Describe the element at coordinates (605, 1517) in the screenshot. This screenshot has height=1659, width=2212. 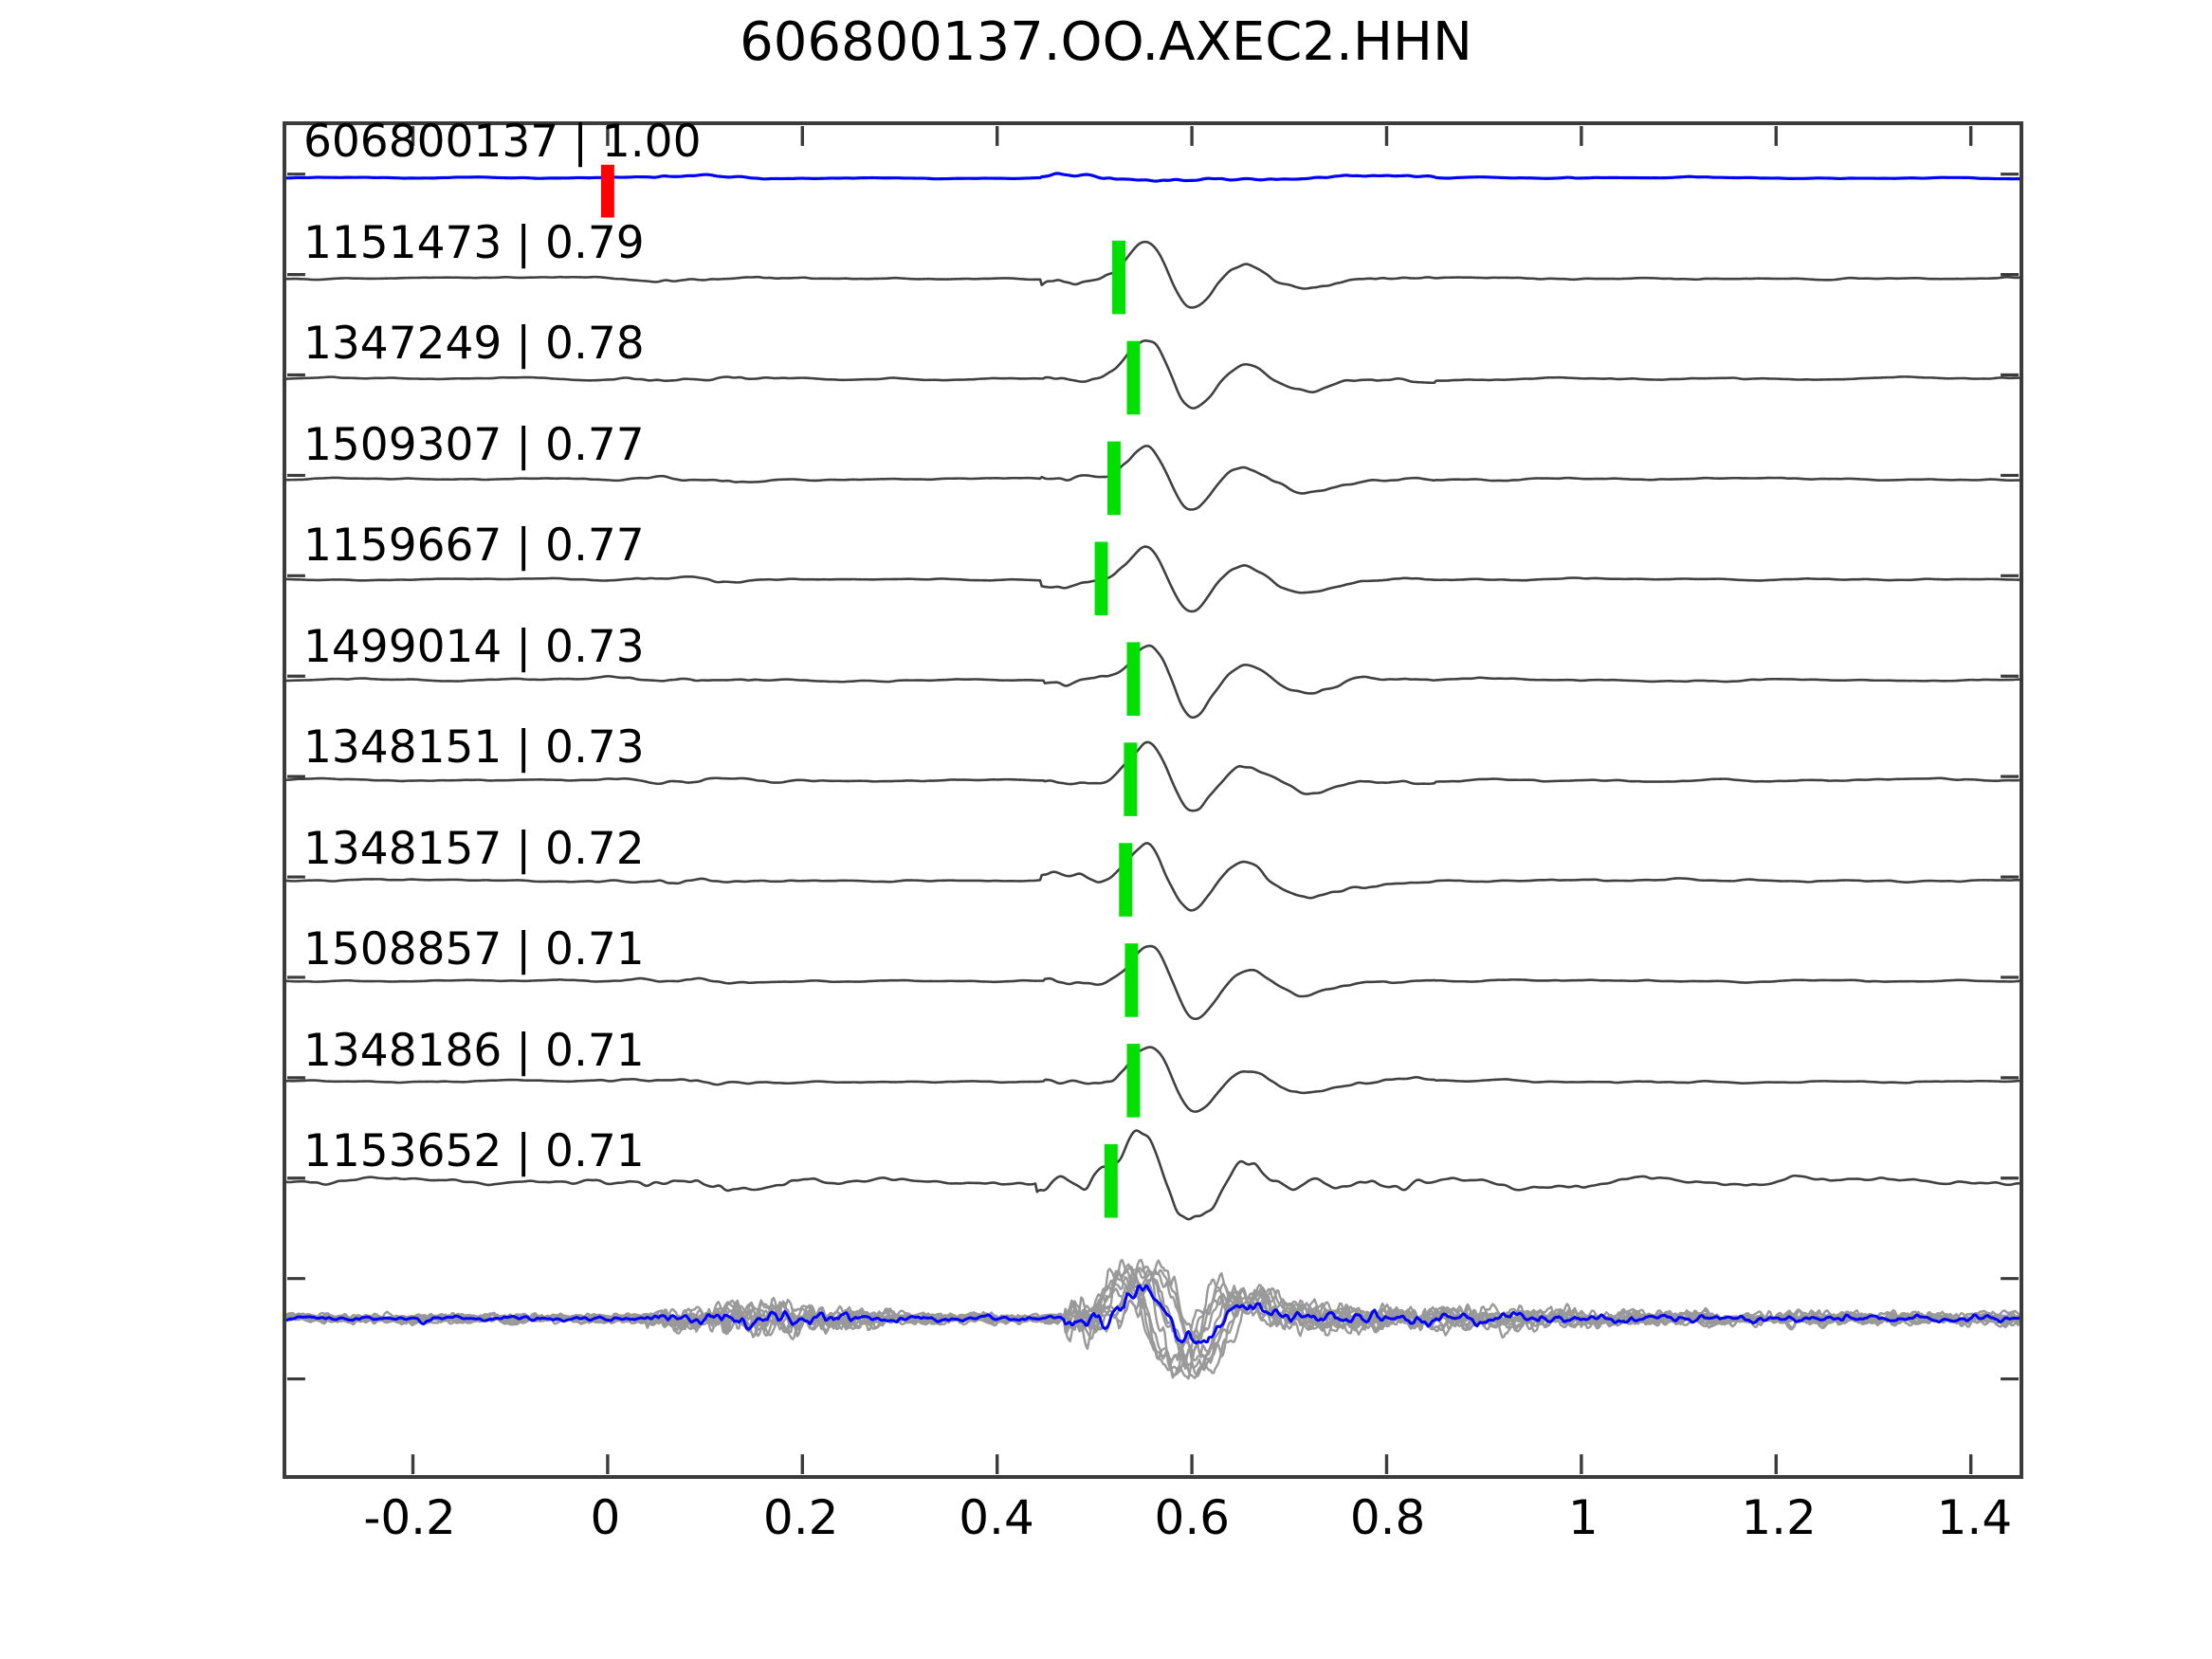
I see `x-axis-tick-label: 0` at that location.